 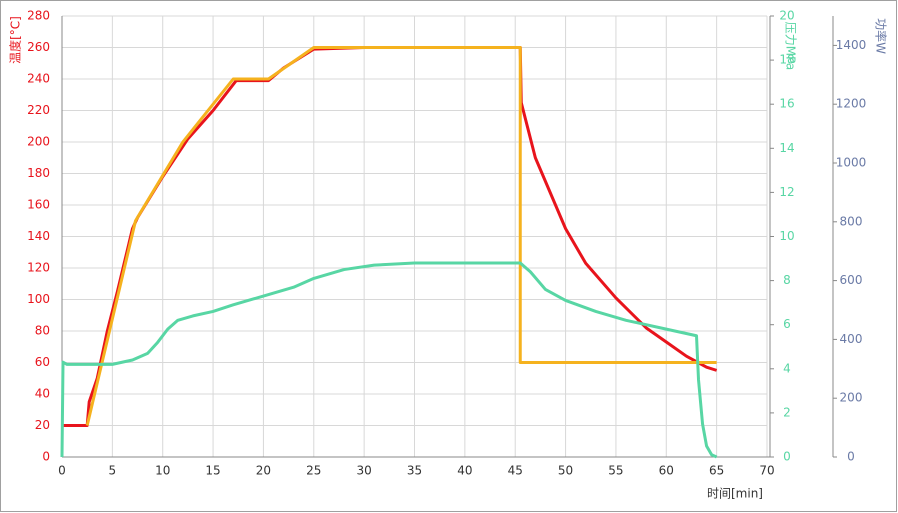 What do you see at coordinates (786, 104) in the screenshot?
I see `y2-tick-label: 16` at bounding box center [786, 104].